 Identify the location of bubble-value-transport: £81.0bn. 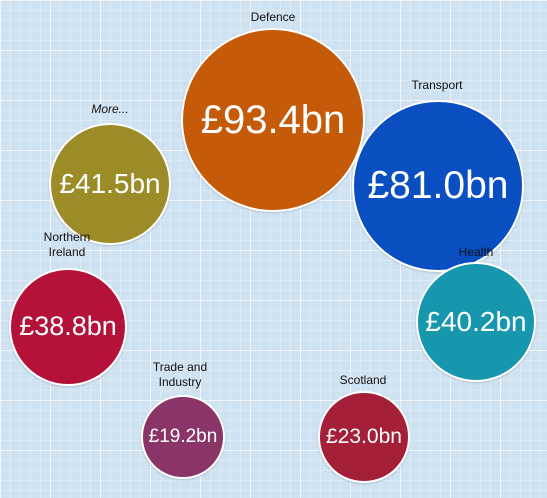
(438, 185).